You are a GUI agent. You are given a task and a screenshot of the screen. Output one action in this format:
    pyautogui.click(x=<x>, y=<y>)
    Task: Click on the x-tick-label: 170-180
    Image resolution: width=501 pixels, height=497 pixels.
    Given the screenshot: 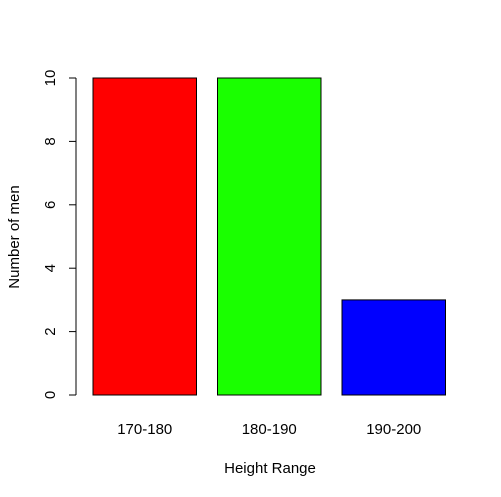 What is the action you would take?
    pyautogui.click(x=144, y=429)
    